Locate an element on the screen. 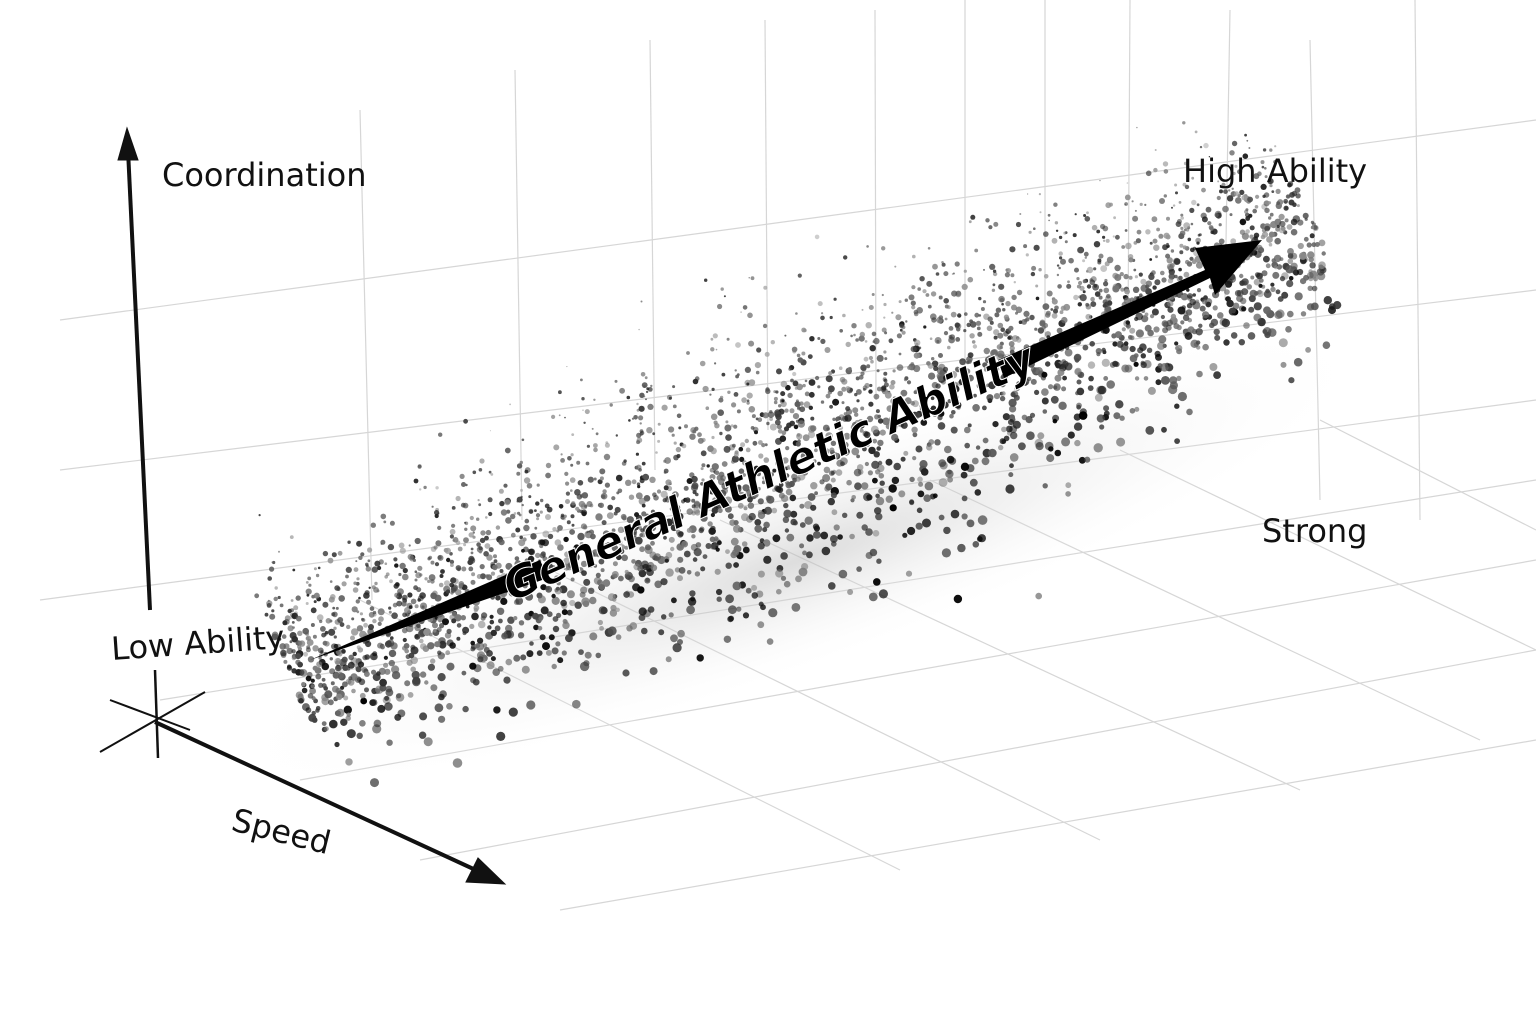 The height and width of the screenshot is (1024, 1536). annotation: Low Ability is located at coordinates (198, 643).